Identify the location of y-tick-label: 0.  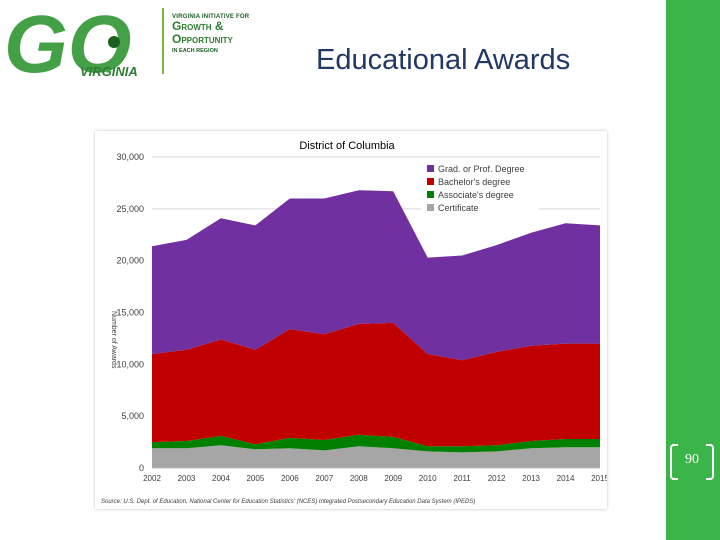
(141, 468).